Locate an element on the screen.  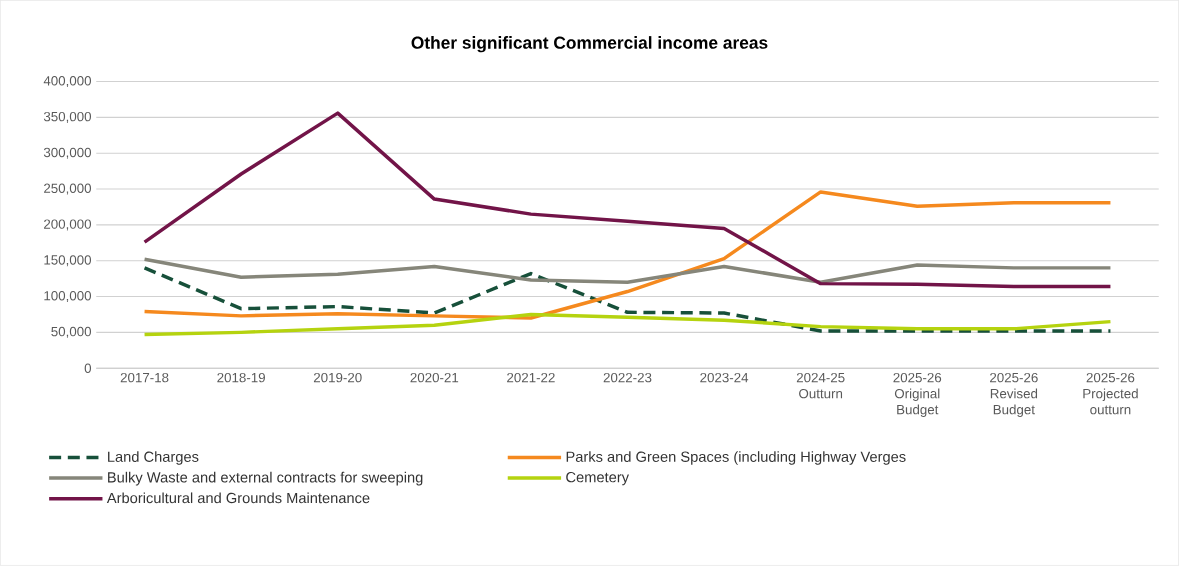
chart-title: Other significant Commercial income areas is located at coordinates (589, 44).